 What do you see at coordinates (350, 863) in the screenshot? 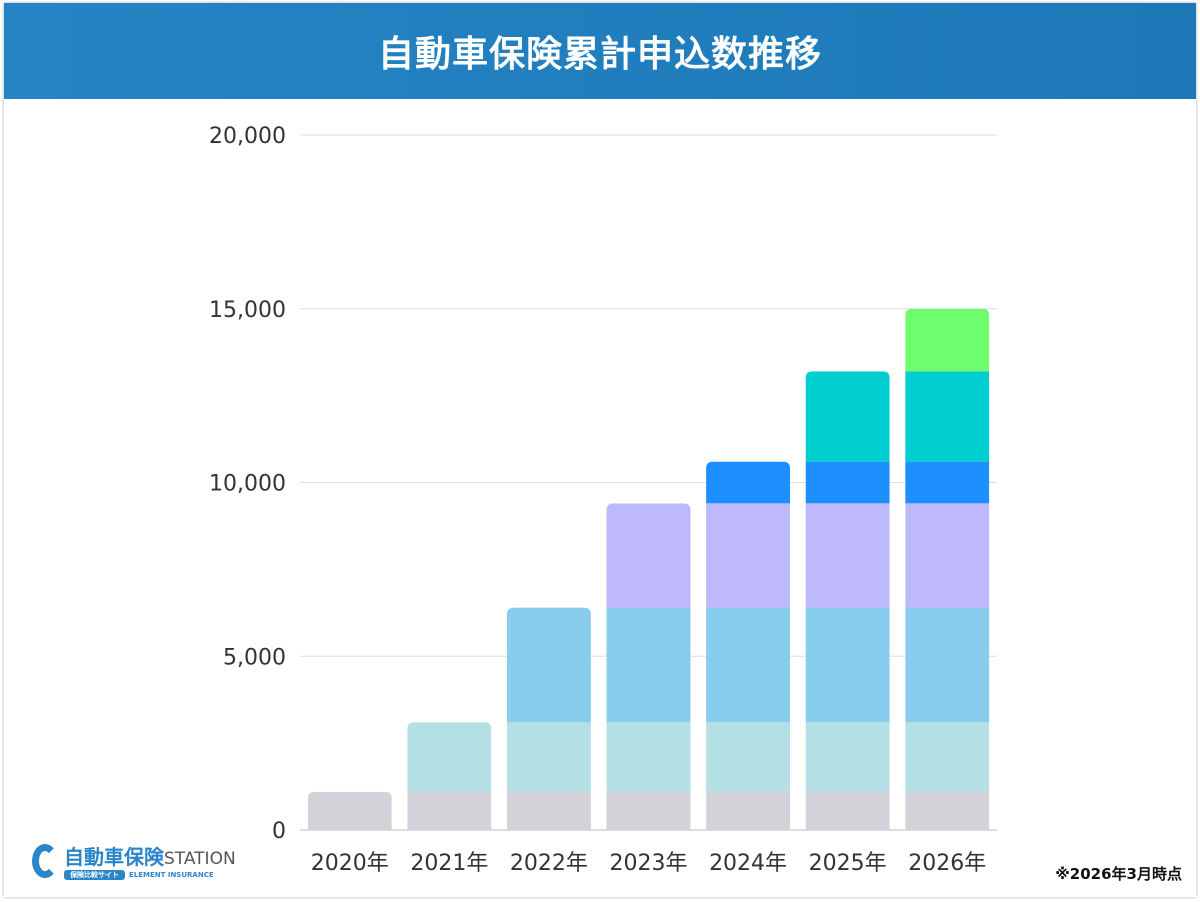
I see `x-tick-label: 2020年` at bounding box center [350, 863].